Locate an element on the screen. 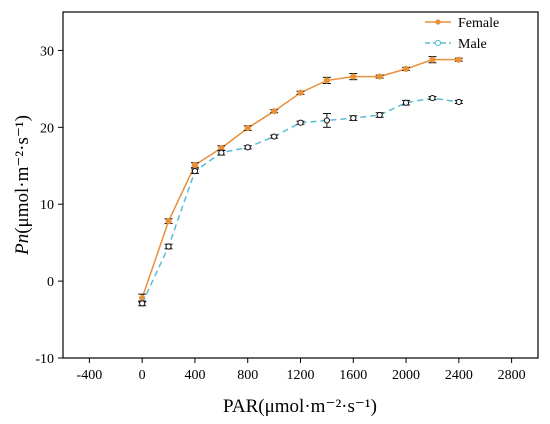 The width and height of the screenshot is (550, 424). legend-marker-male is located at coordinates (438, 43).